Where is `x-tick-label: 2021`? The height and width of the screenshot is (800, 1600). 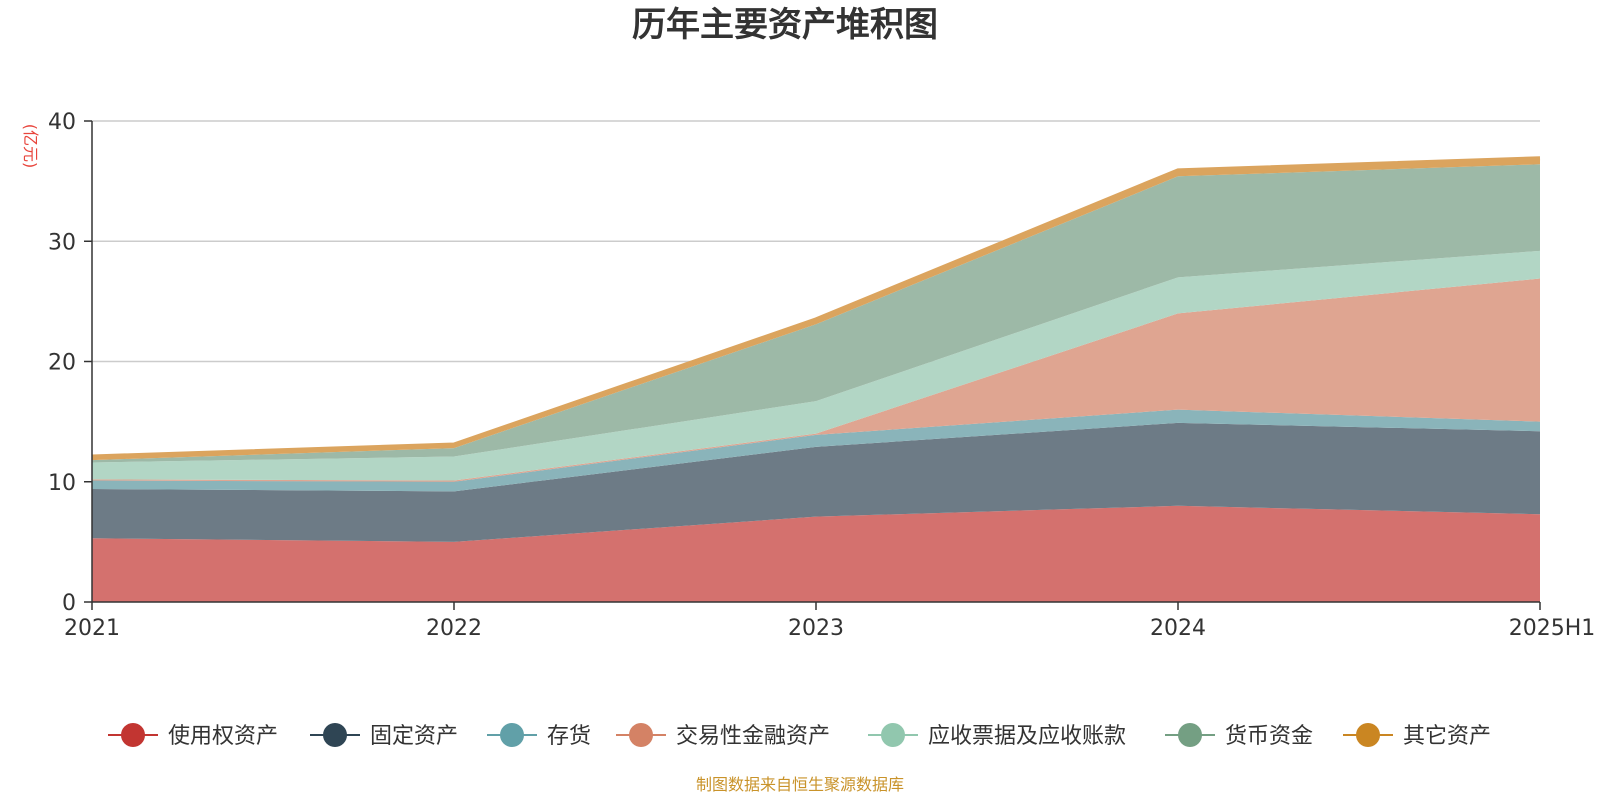
x-tick-label: 2021 is located at coordinates (92, 628).